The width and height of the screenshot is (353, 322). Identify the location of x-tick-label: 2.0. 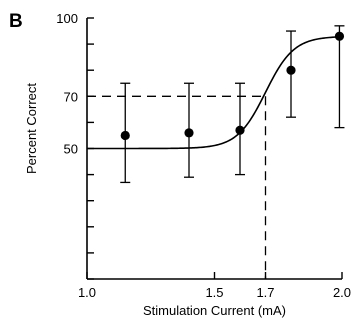
(342, 292).